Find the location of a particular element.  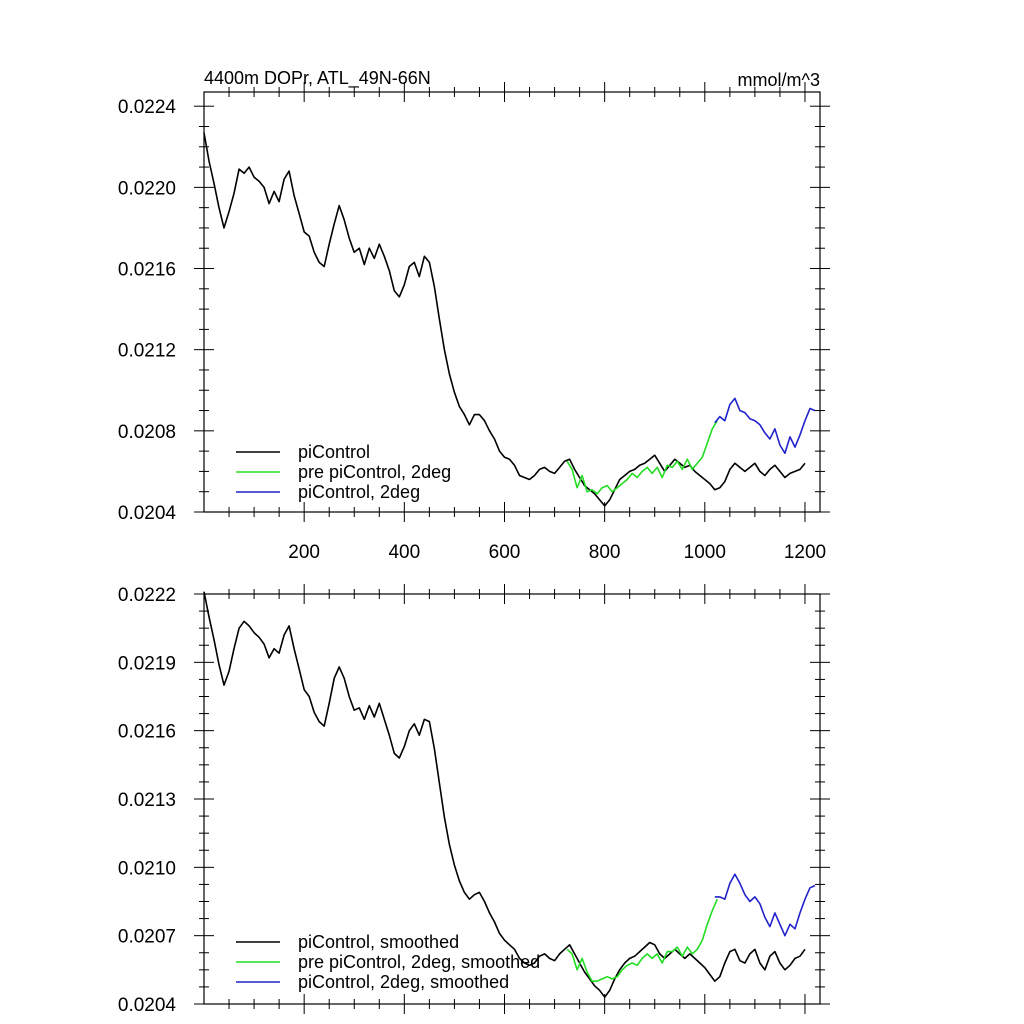

x-tick-label: 400 is located at coordinates (404, 552).